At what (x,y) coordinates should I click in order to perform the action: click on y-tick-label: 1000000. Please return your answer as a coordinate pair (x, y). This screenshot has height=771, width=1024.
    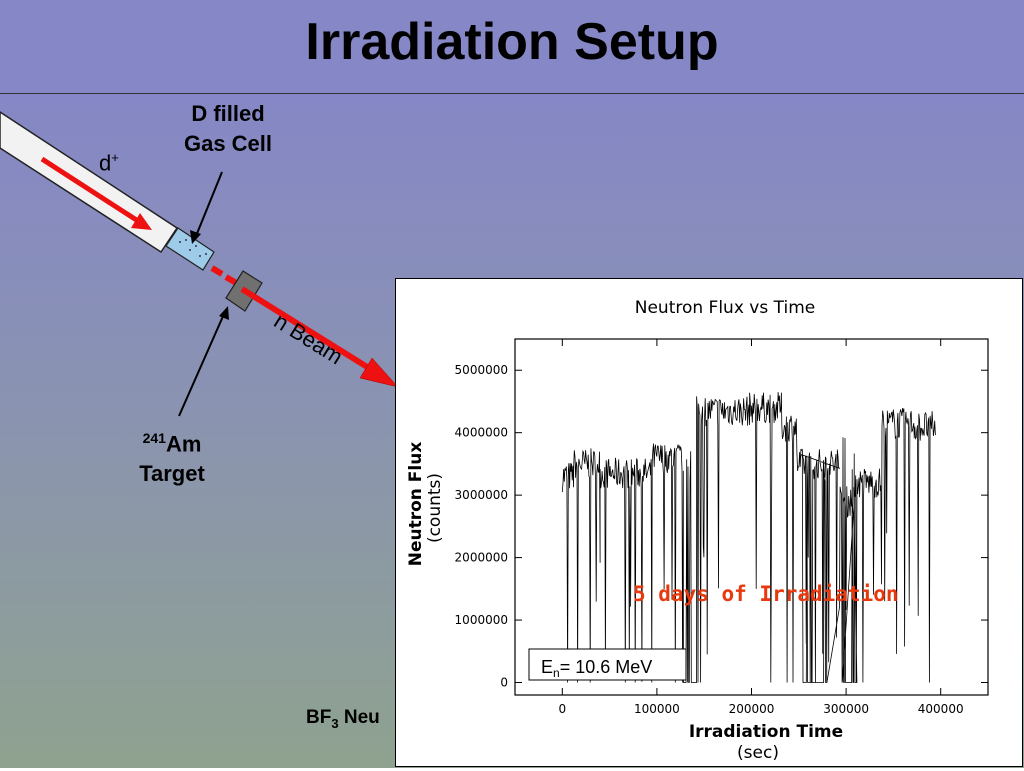
    Looking at the image, I should click on (481, 620).